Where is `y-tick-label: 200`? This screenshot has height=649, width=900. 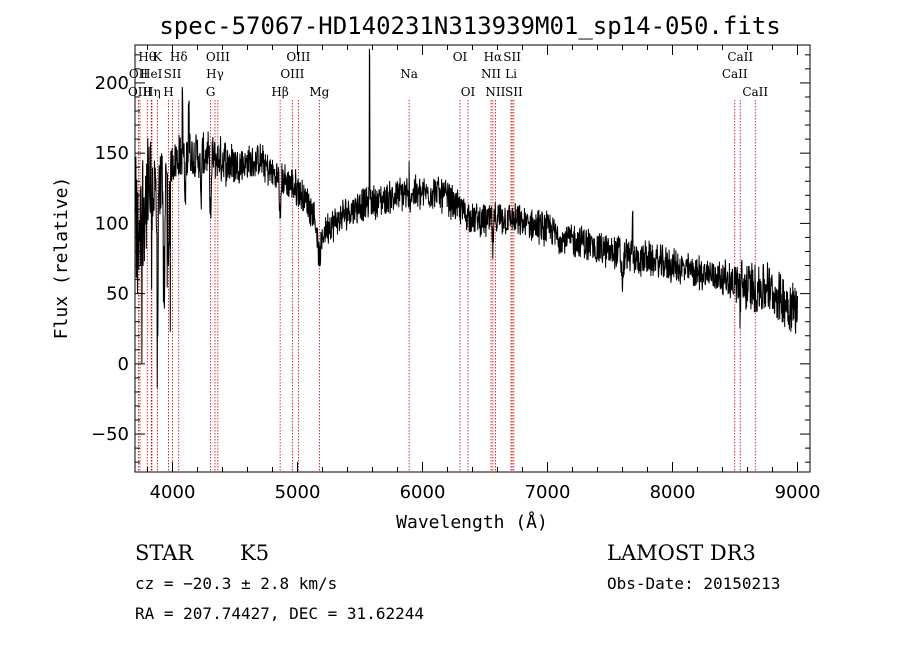
y-tick-label: 200 is located at coordinates (112, 83).